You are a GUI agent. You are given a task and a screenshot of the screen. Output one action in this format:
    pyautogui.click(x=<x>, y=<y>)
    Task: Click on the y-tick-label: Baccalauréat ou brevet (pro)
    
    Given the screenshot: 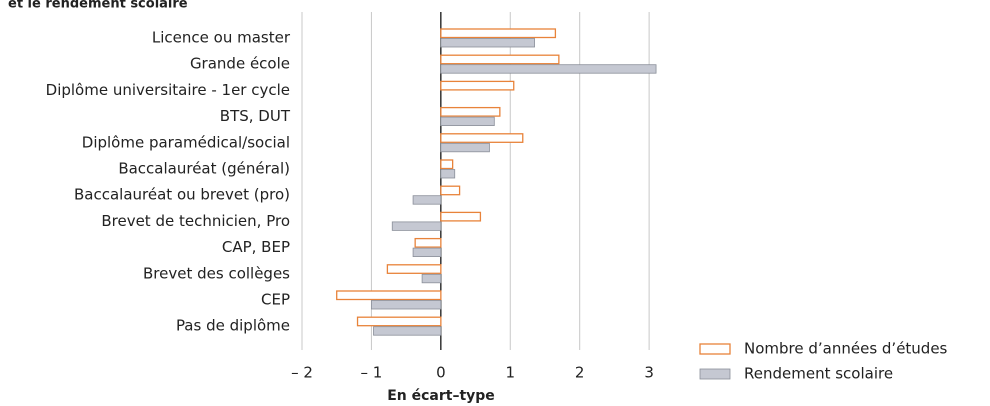 What is the action you would take?
    pyautogui.click(x=182, y=195)
    